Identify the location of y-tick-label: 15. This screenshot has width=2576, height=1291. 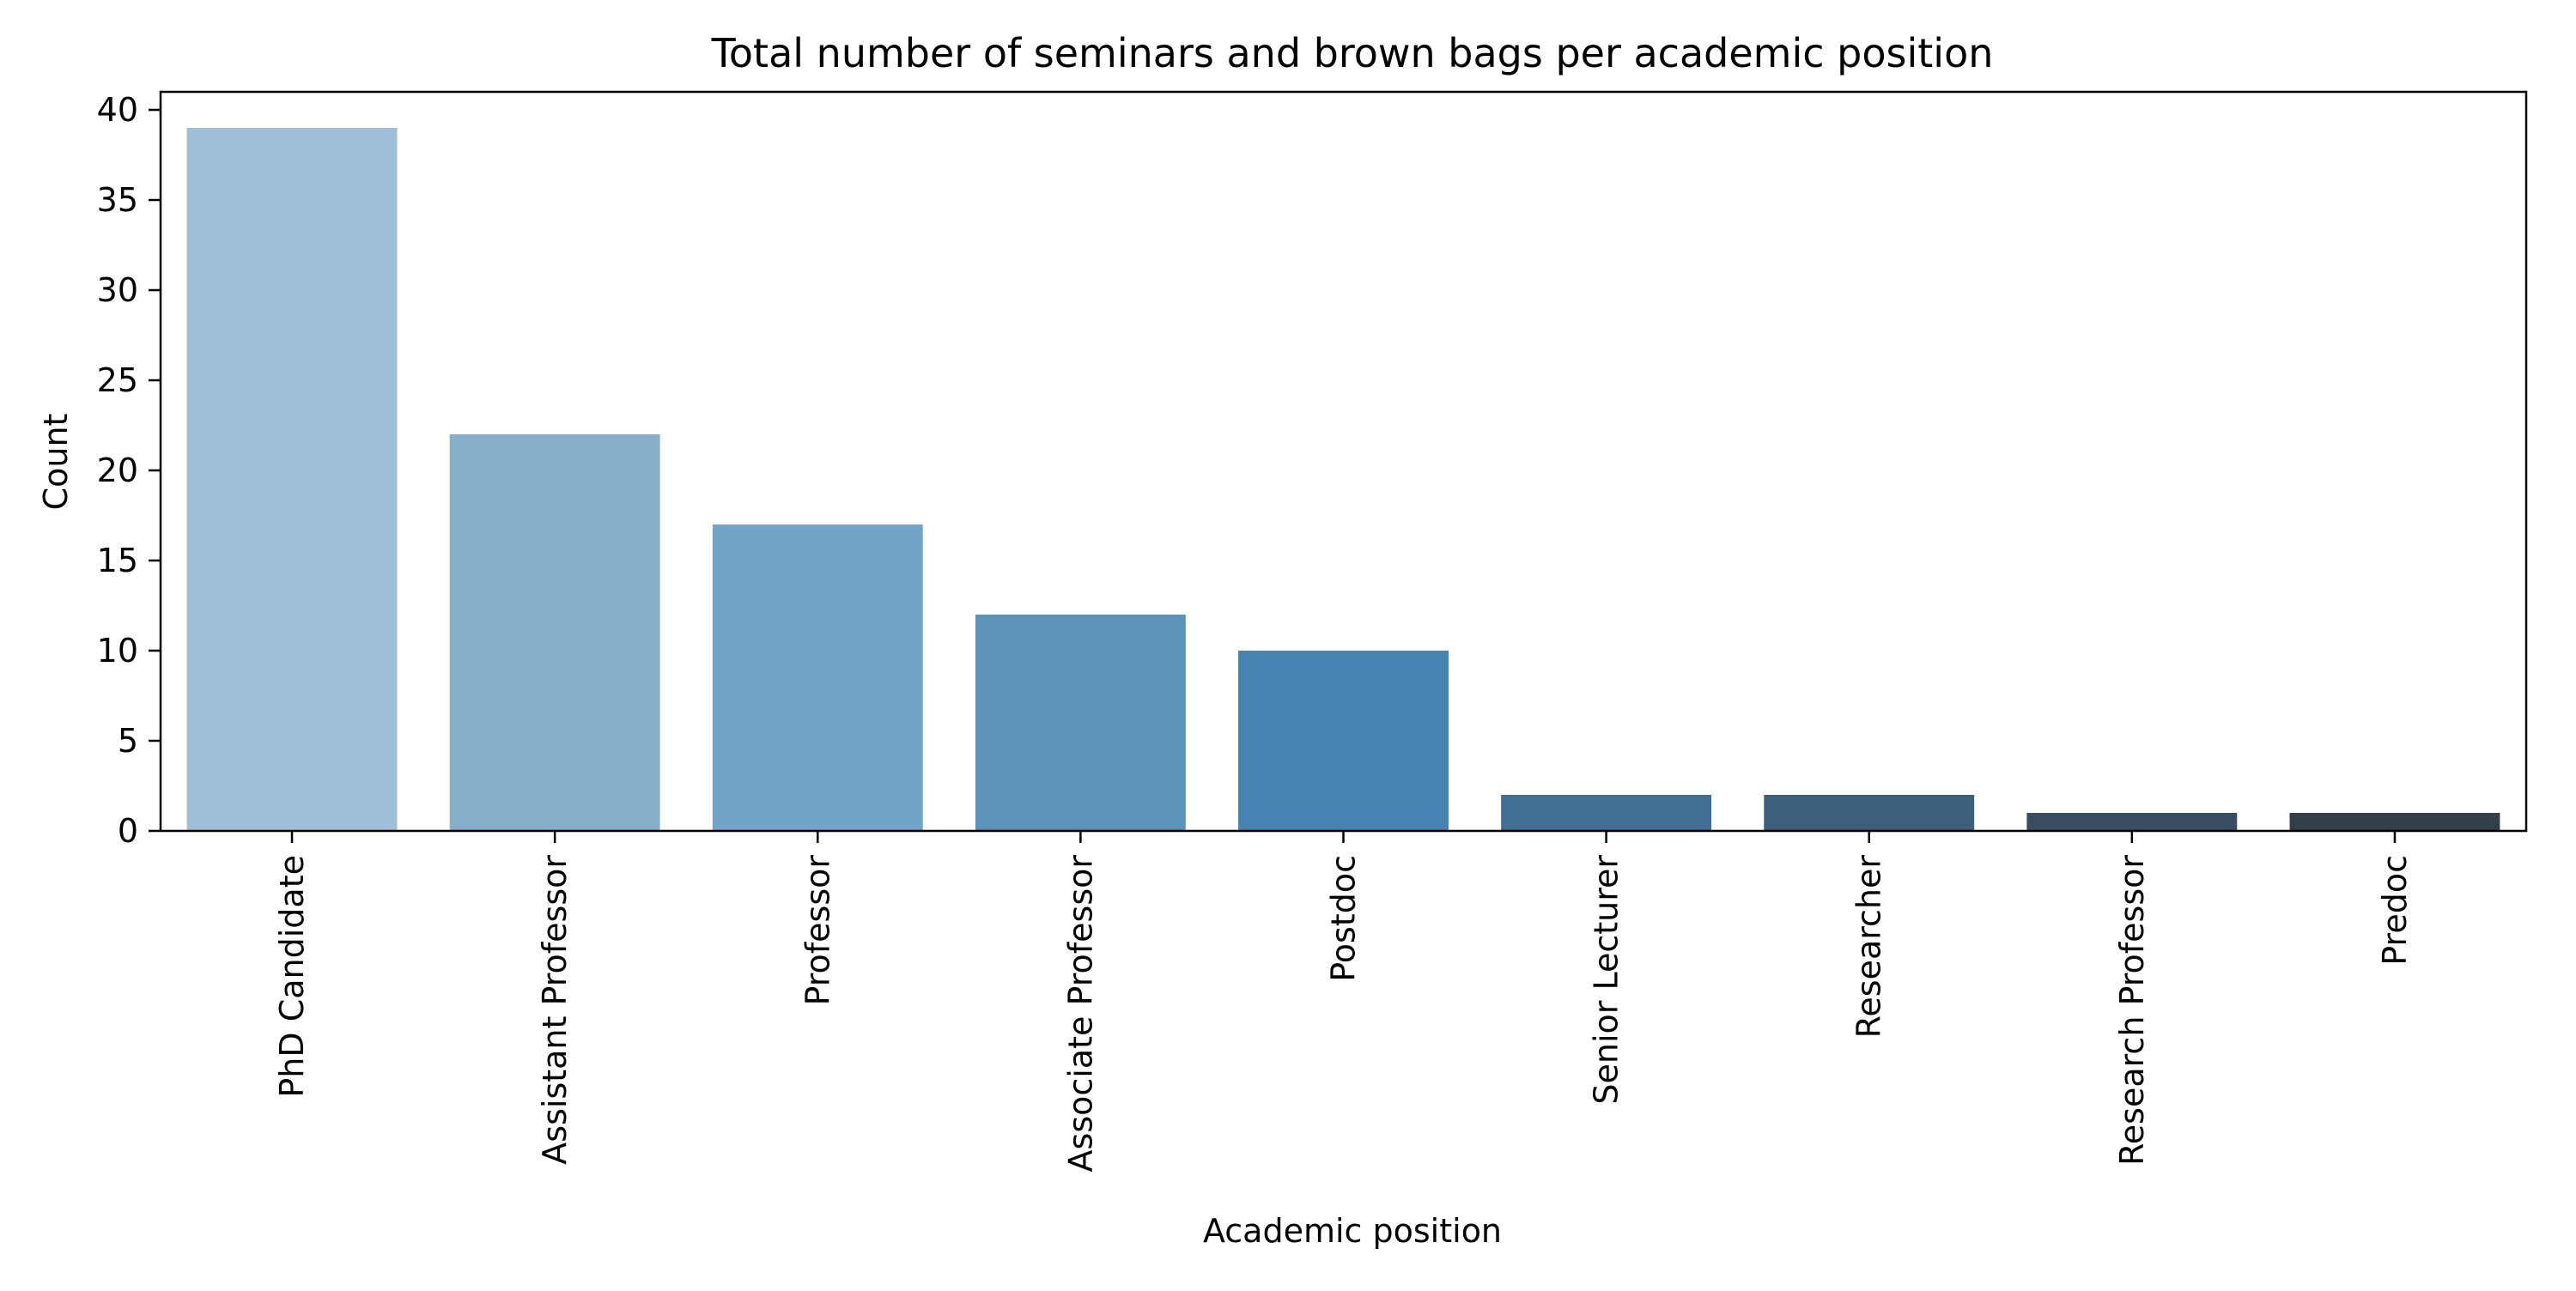
(117, 561).